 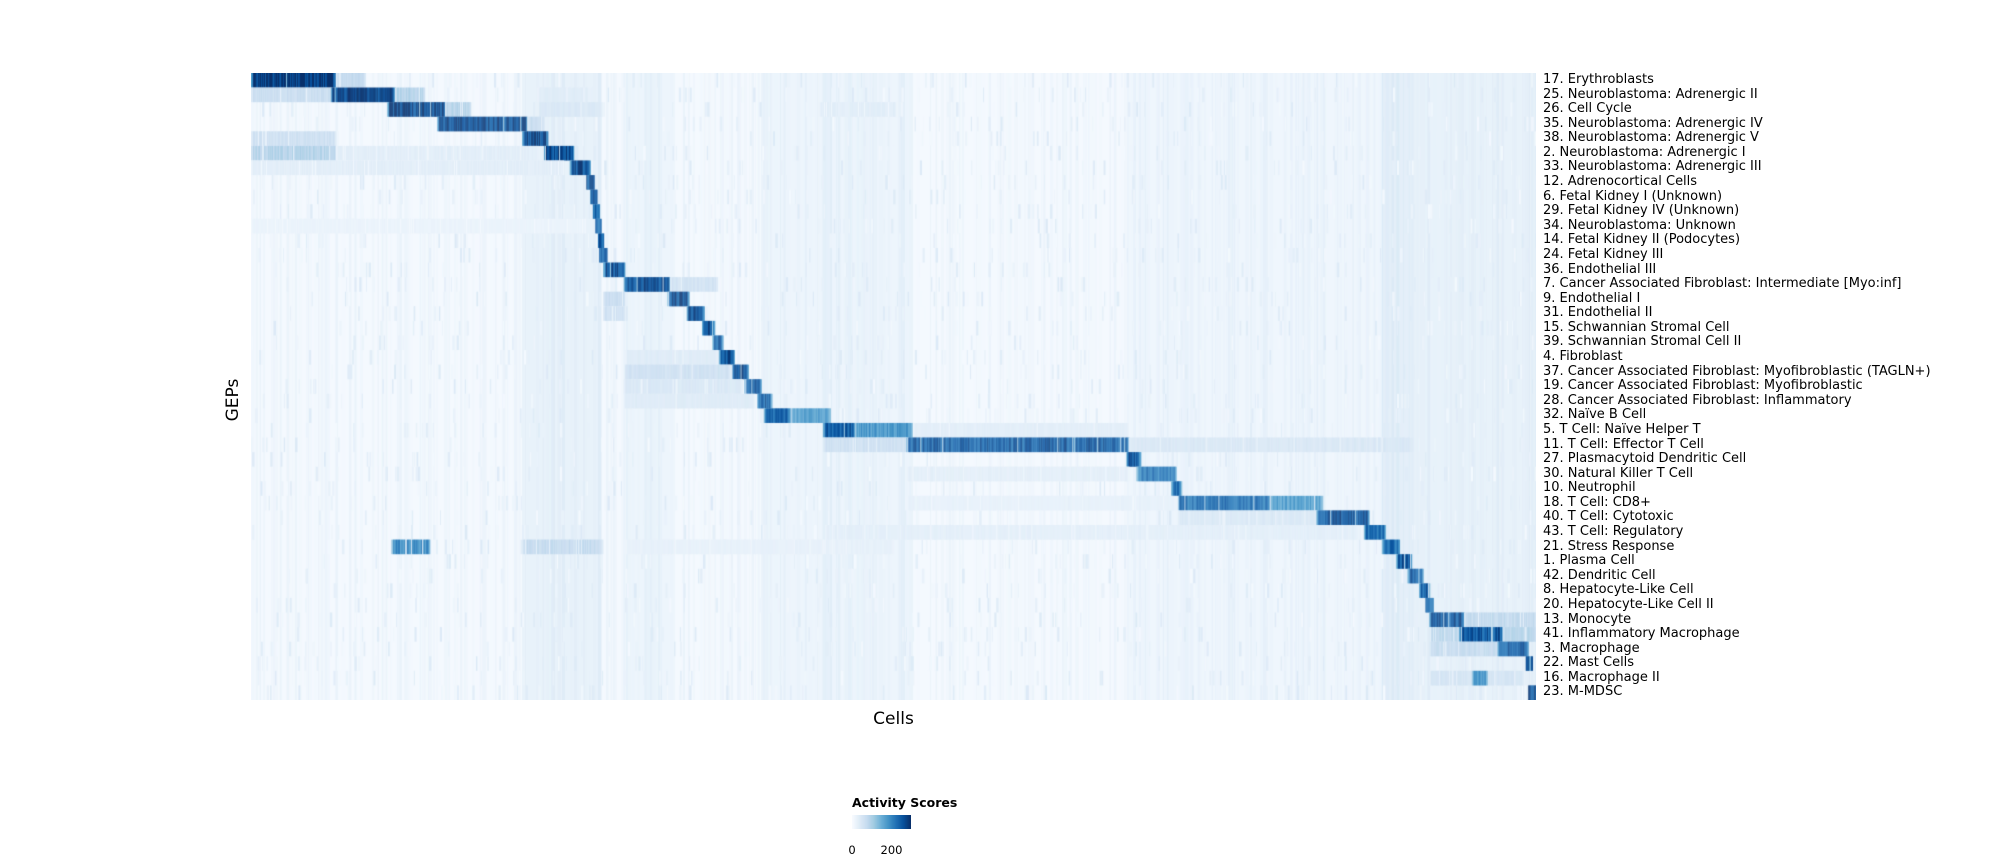 I want to click on row-label: 27. Plasmacytoid Dendritic Cell, so click(x=1645, y=459).